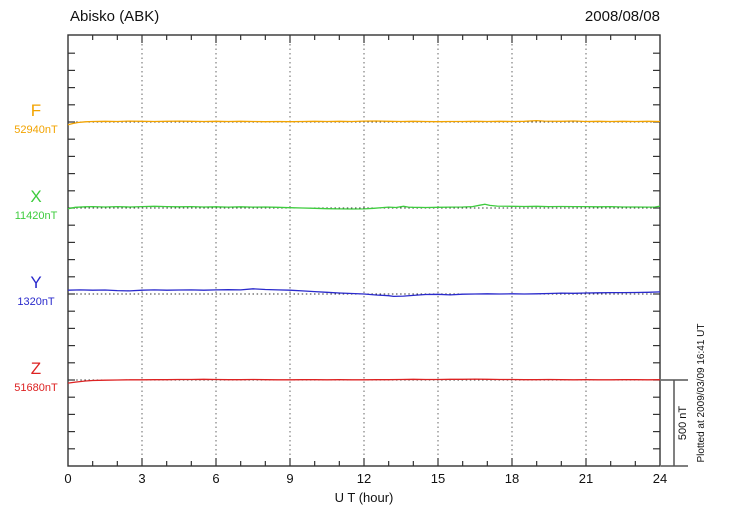  Describe the element at coordinates (586, 478) in the screenshot. I see `x-tick-label-21: 21` at that location.